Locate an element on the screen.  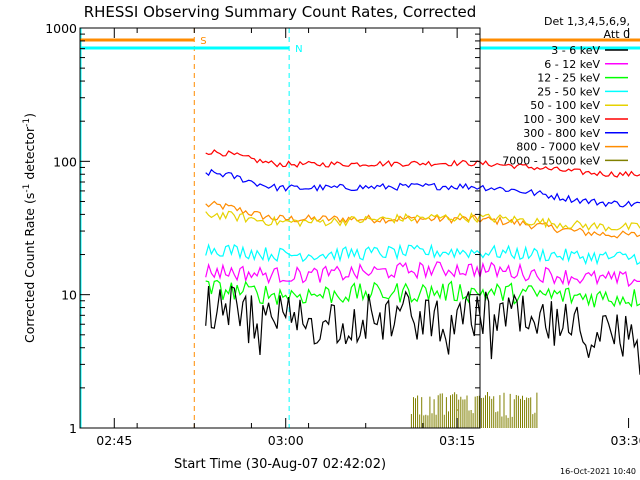
legend-3-6-kev-label: 3 - 6 keV is located at coordinates (575, 50).